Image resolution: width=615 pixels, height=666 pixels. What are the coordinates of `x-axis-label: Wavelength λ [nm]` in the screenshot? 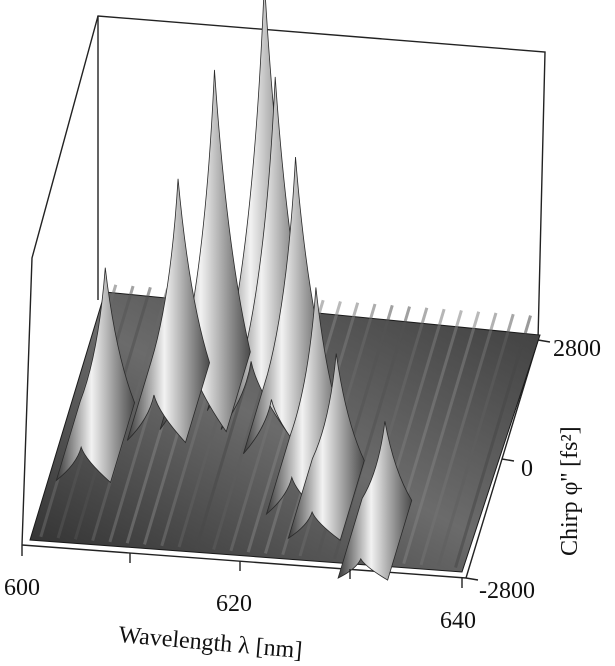 It's located at (210, 643).